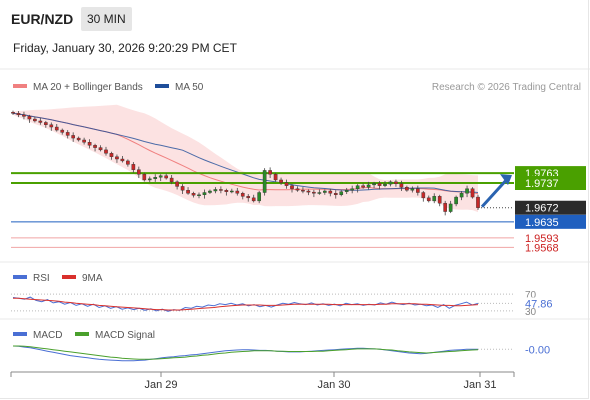 This screenshot has width=590, height=400. I want to click on macd-legend-label: MACD, so click(47, 335).